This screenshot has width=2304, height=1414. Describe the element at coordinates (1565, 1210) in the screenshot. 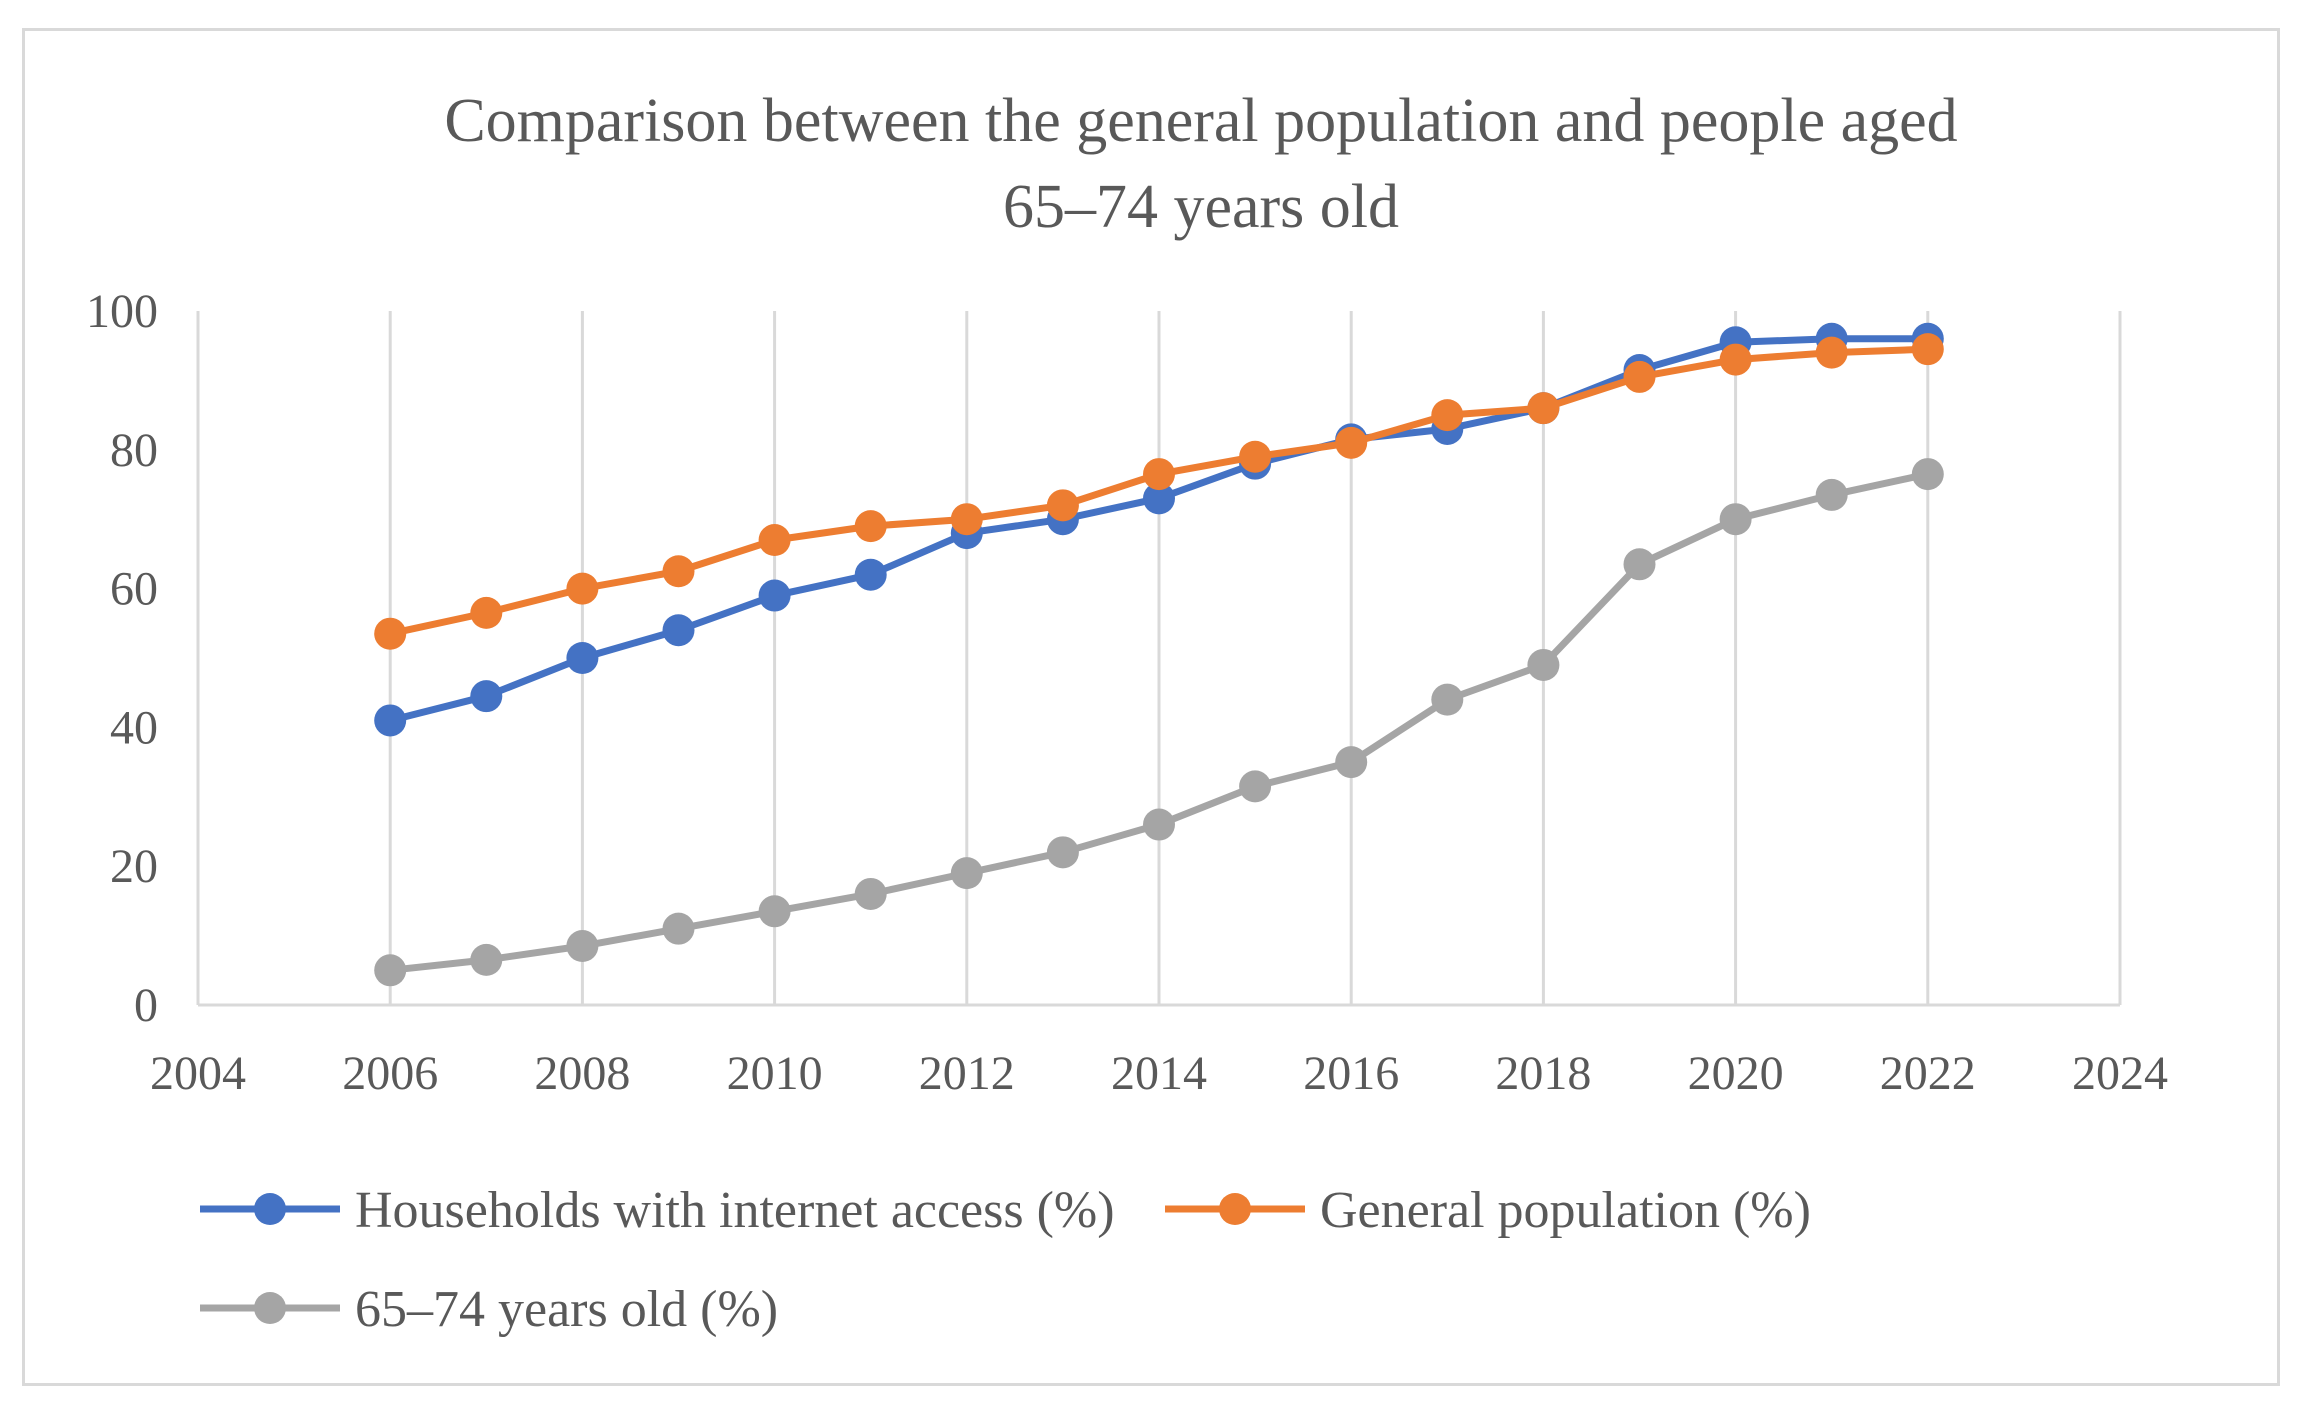

I see `legend-label-2: General population (%)` at that location.